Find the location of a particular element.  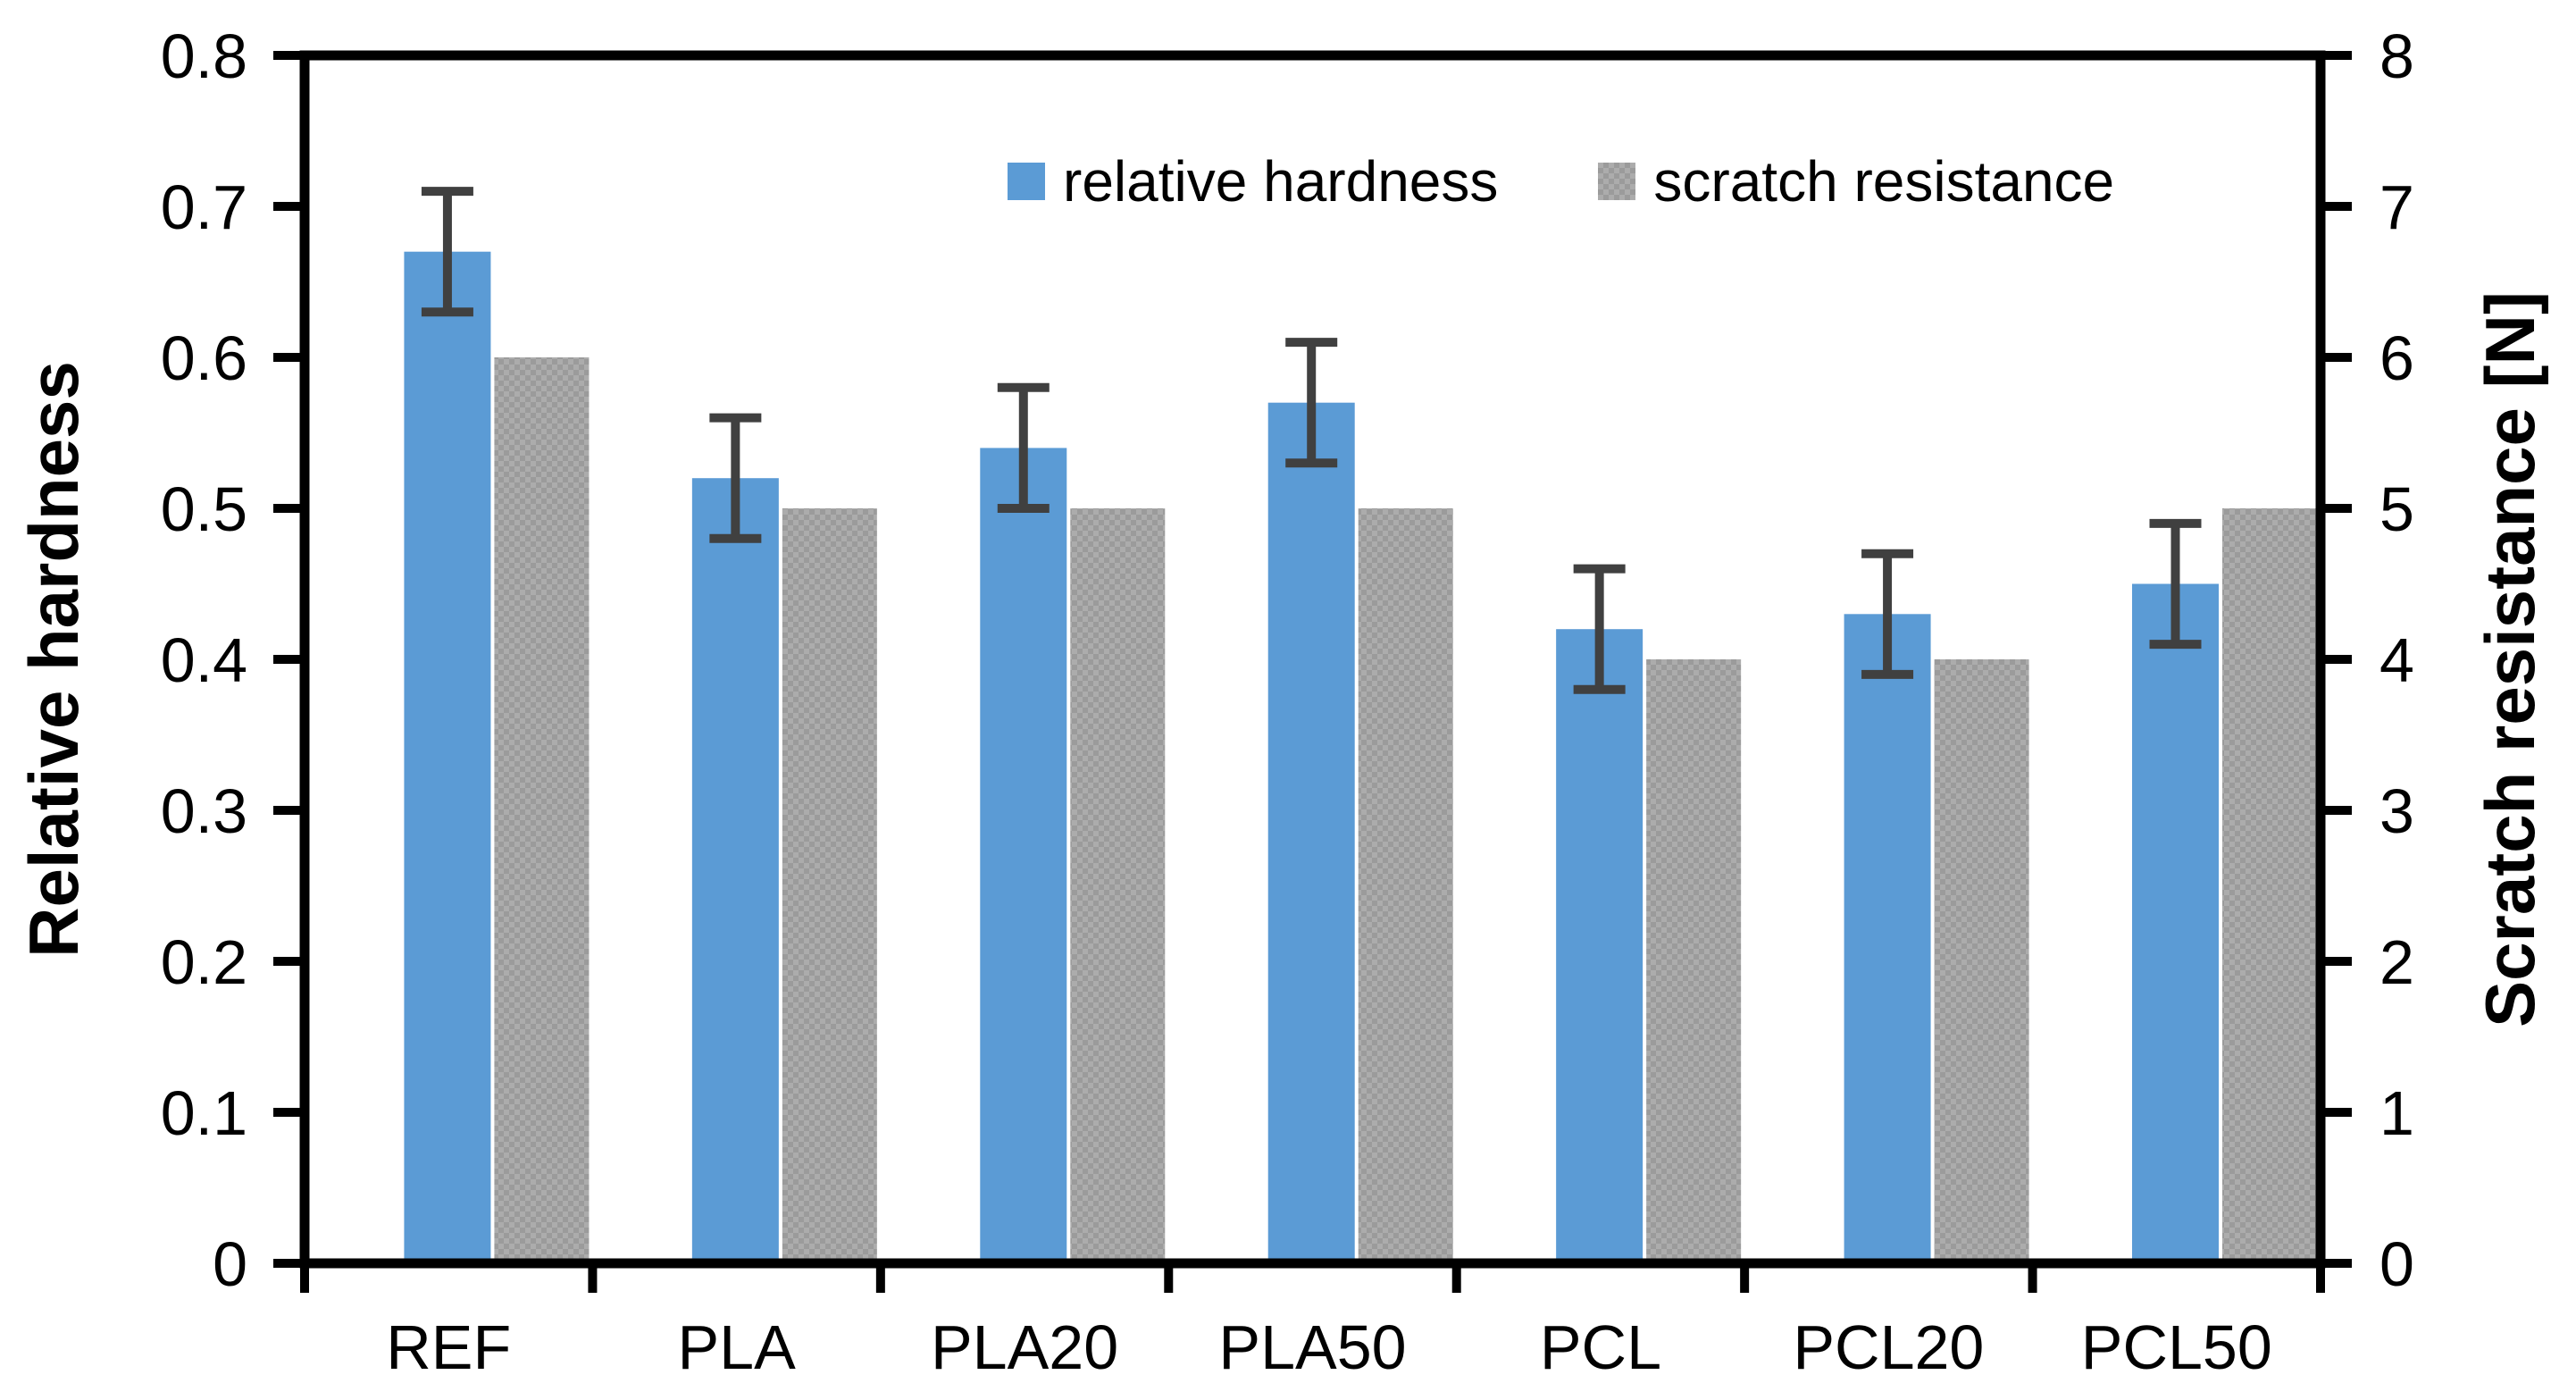

bar-relative-hardness-REF is located at coordinates (448, 757).